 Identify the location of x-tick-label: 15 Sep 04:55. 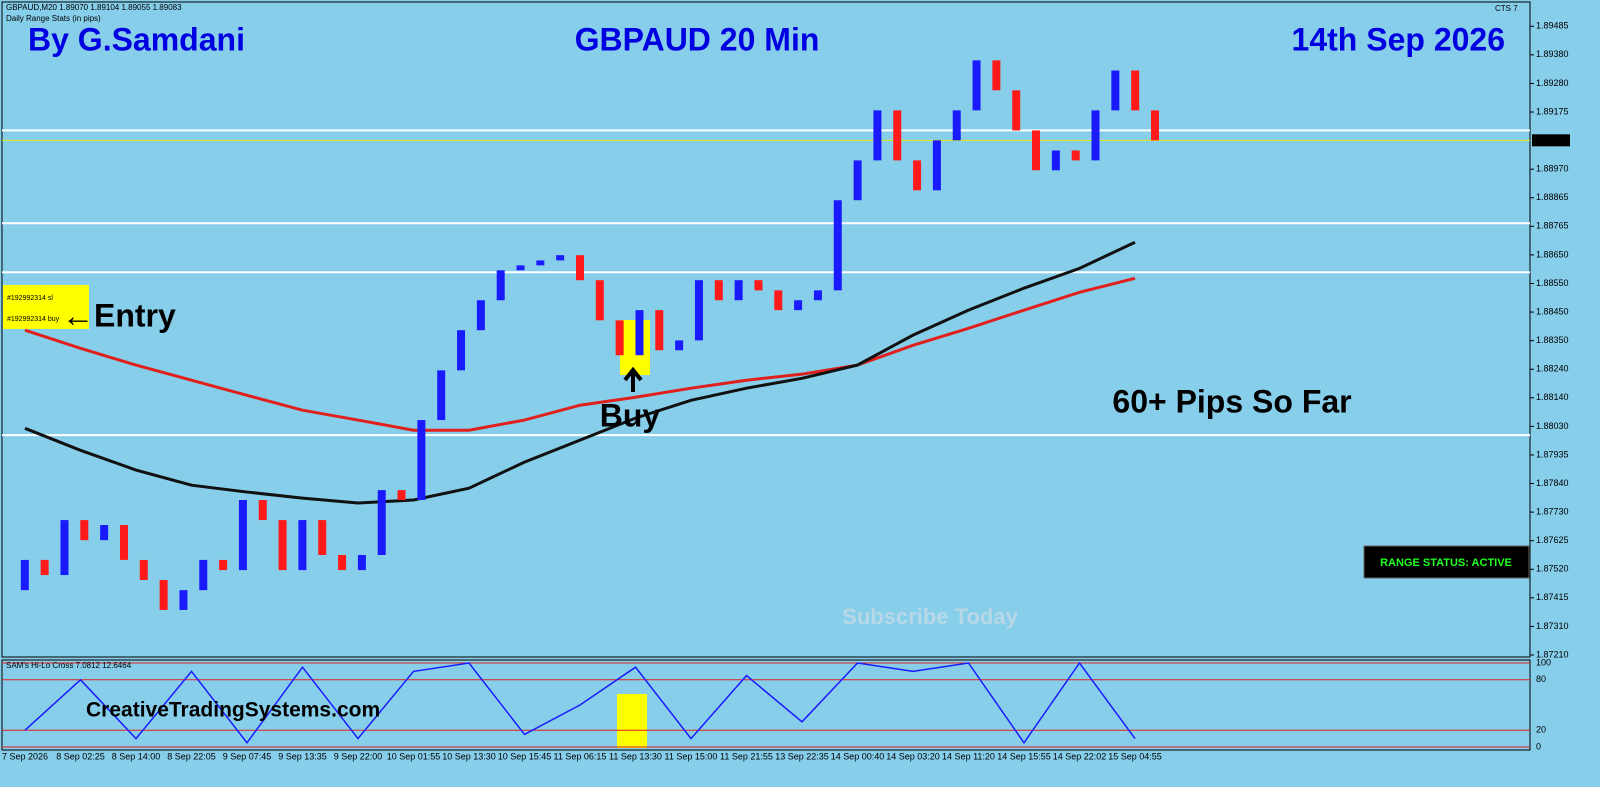
(1135, 756).